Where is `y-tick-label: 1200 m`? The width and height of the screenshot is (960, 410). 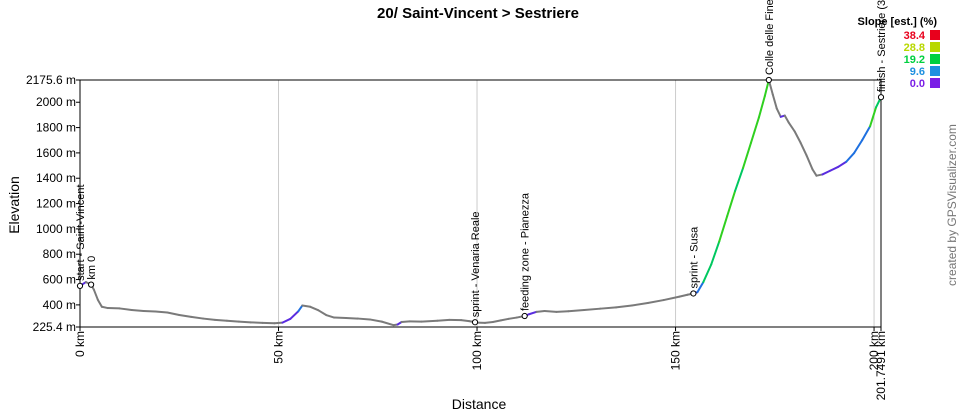 y-tick-label: 1200 m is located at coordinates (56, 204).